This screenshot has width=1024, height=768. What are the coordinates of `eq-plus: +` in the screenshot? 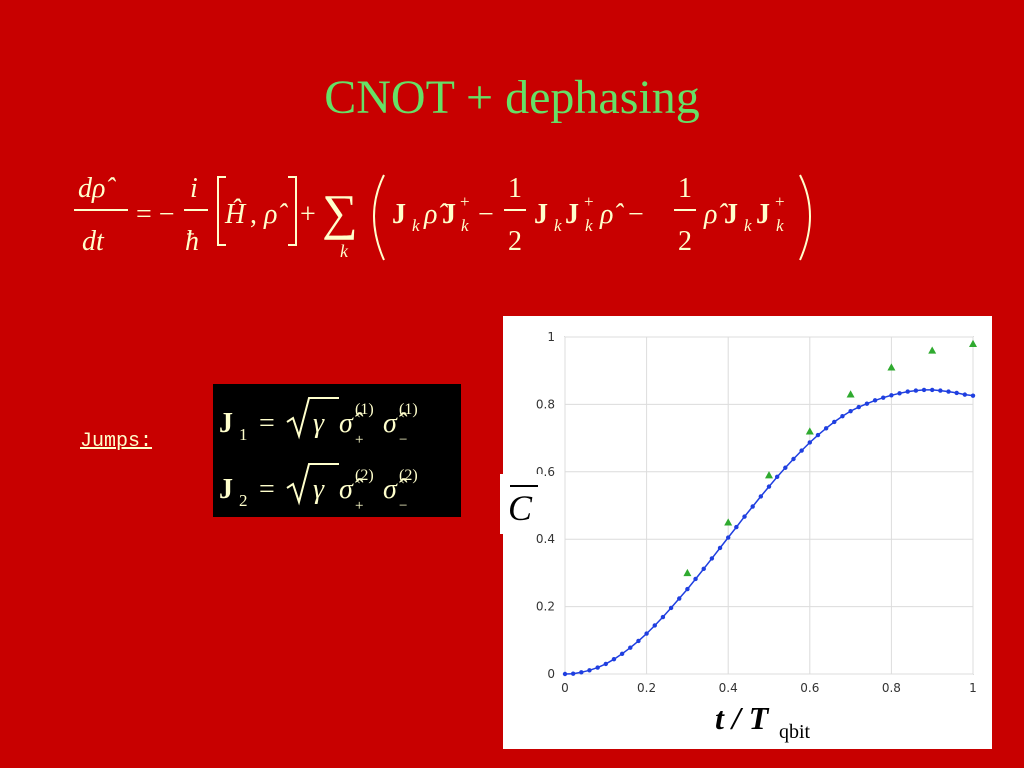 It's located at (308, 214).